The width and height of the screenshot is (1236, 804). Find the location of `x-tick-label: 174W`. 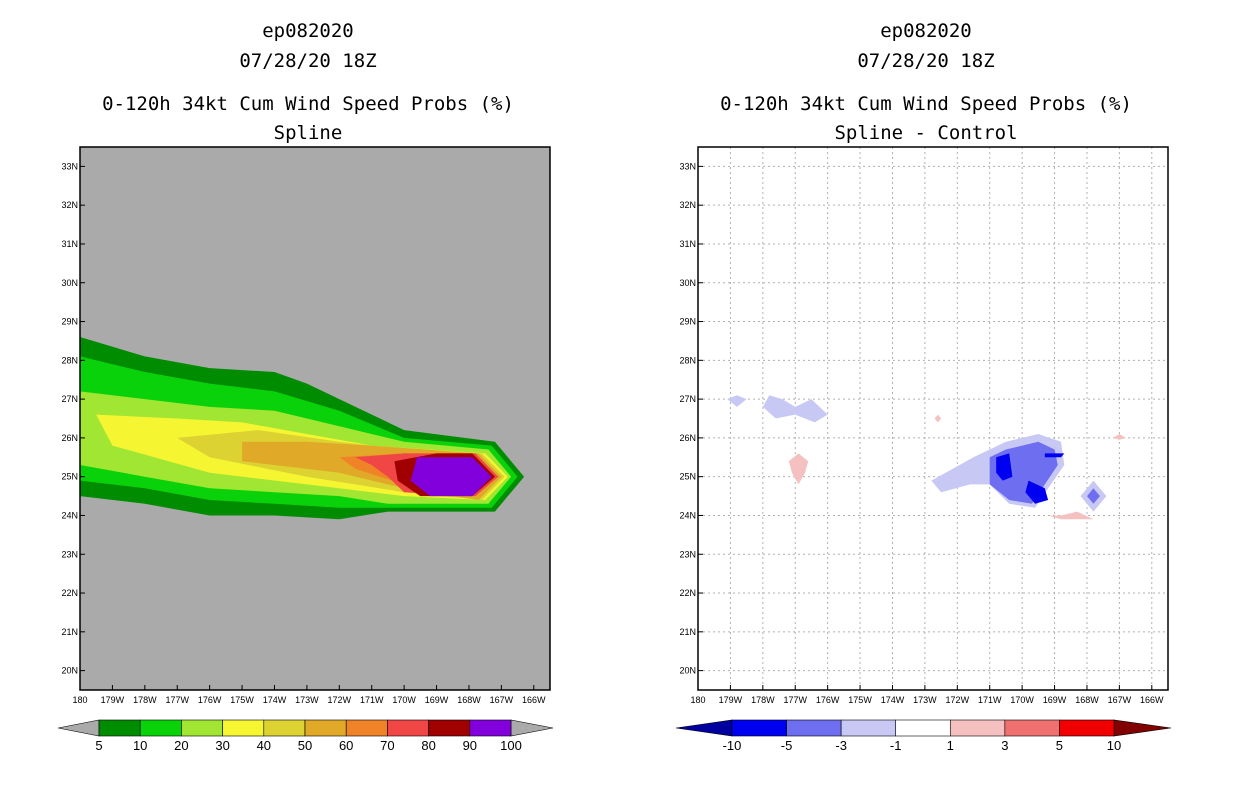

x-tick-label: 174W is located at coordinates (275, 700).